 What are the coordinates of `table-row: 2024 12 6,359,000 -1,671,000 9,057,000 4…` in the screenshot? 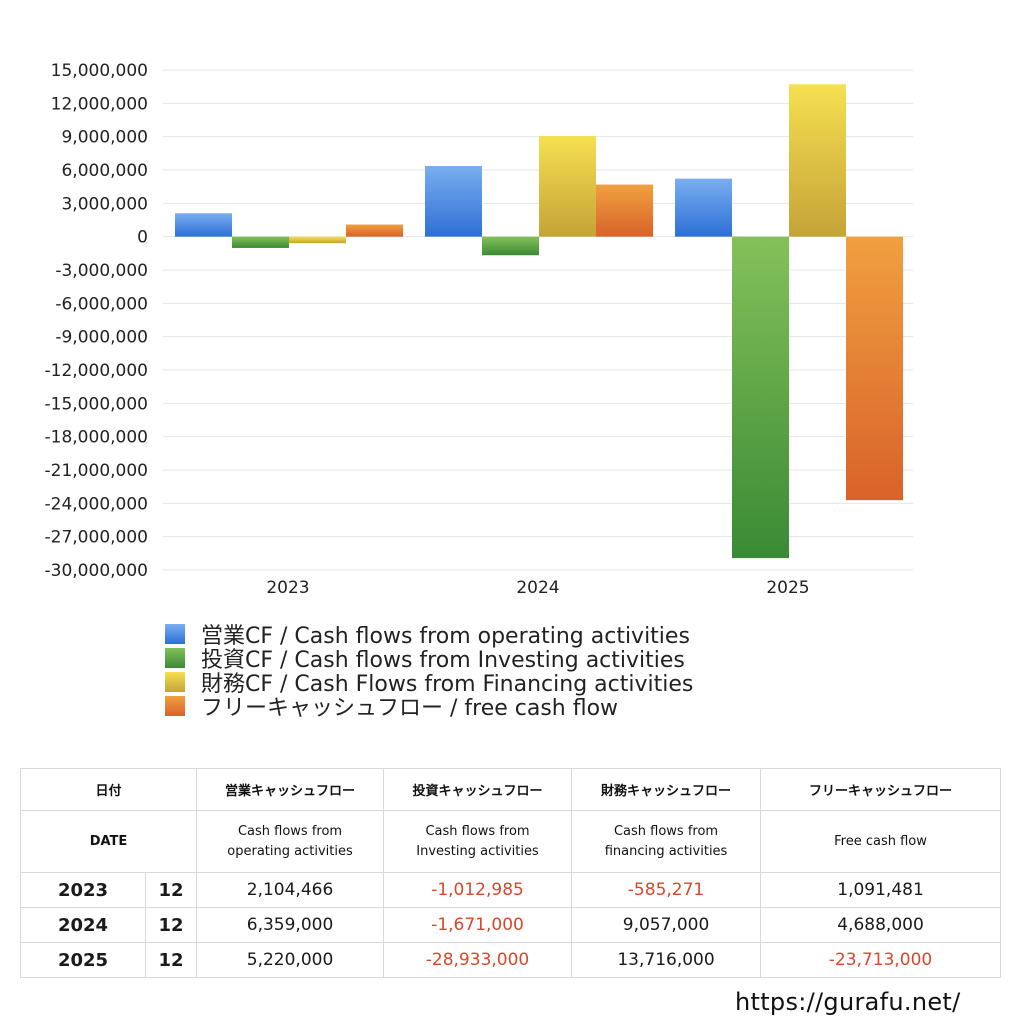 It's located at (511, 925).